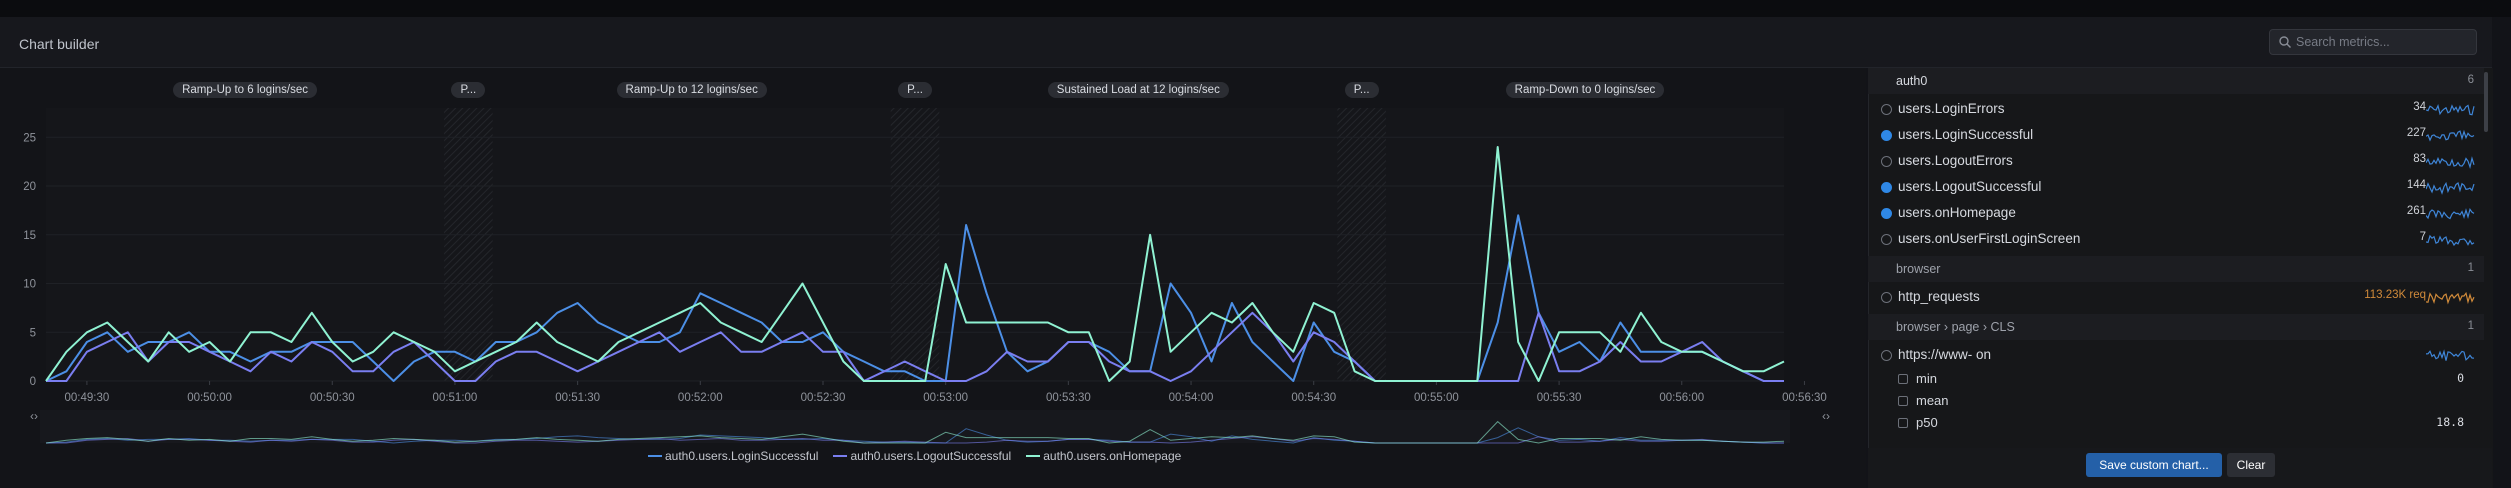 The width and height of the screenshot is (2511, 488). I want to click on metric-label: https://www- on, so click(1945, 354).